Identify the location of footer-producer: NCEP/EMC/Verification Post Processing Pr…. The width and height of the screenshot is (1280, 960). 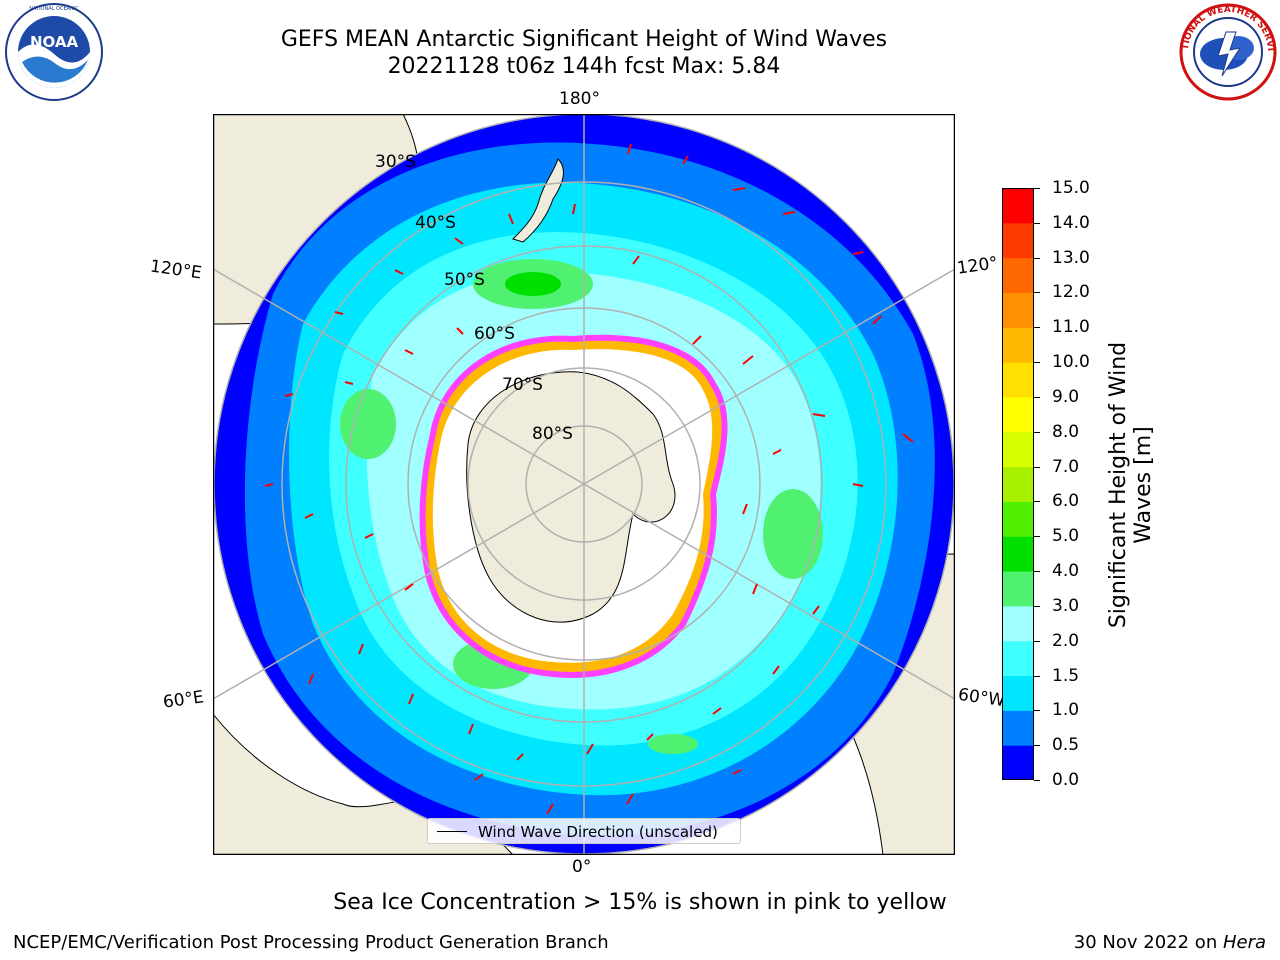
(311, 942).